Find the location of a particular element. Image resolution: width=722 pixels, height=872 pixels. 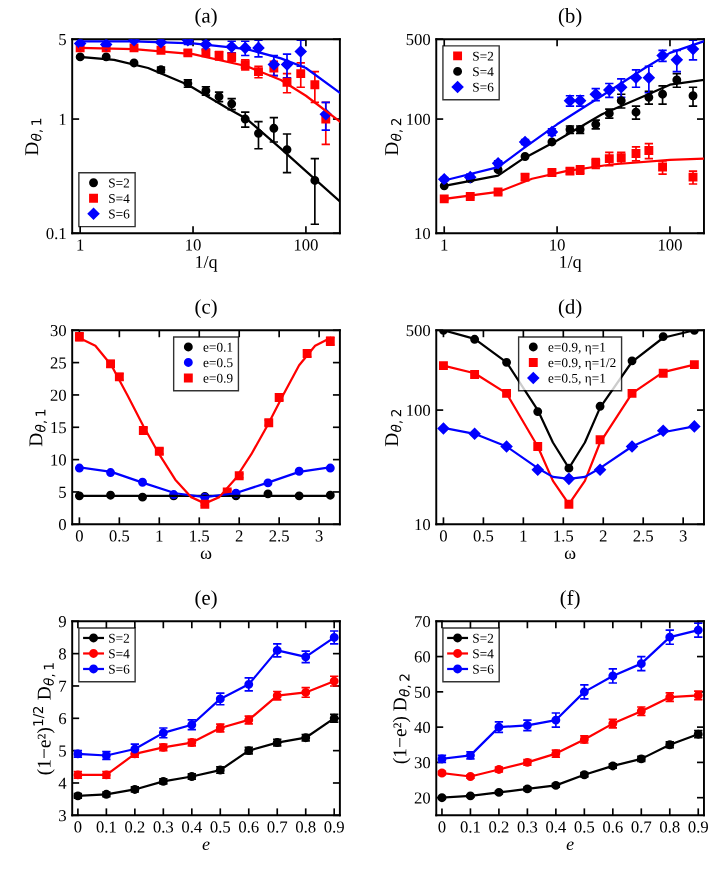

y-tick-label: 0 is located at coordinates (62, 524).